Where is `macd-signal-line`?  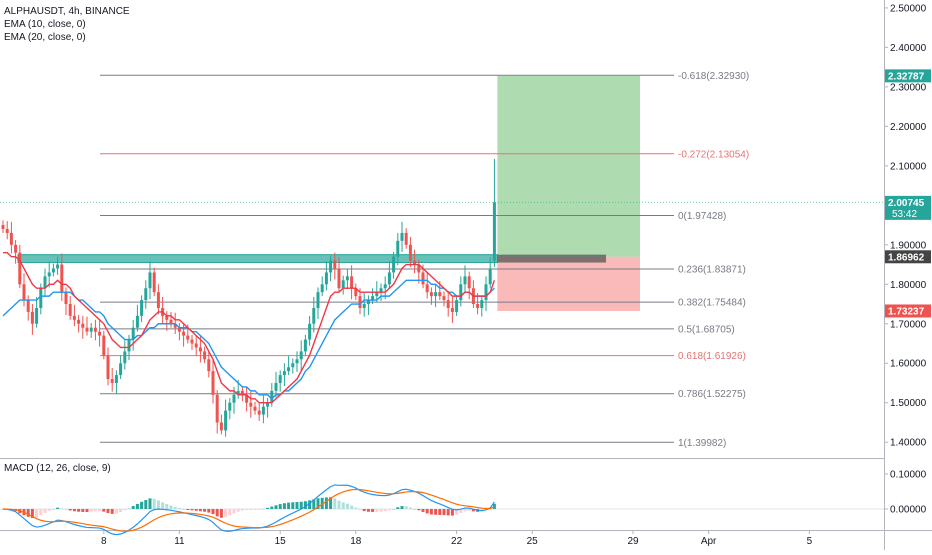 macd-signal-line is located at coordinates (248, 510).